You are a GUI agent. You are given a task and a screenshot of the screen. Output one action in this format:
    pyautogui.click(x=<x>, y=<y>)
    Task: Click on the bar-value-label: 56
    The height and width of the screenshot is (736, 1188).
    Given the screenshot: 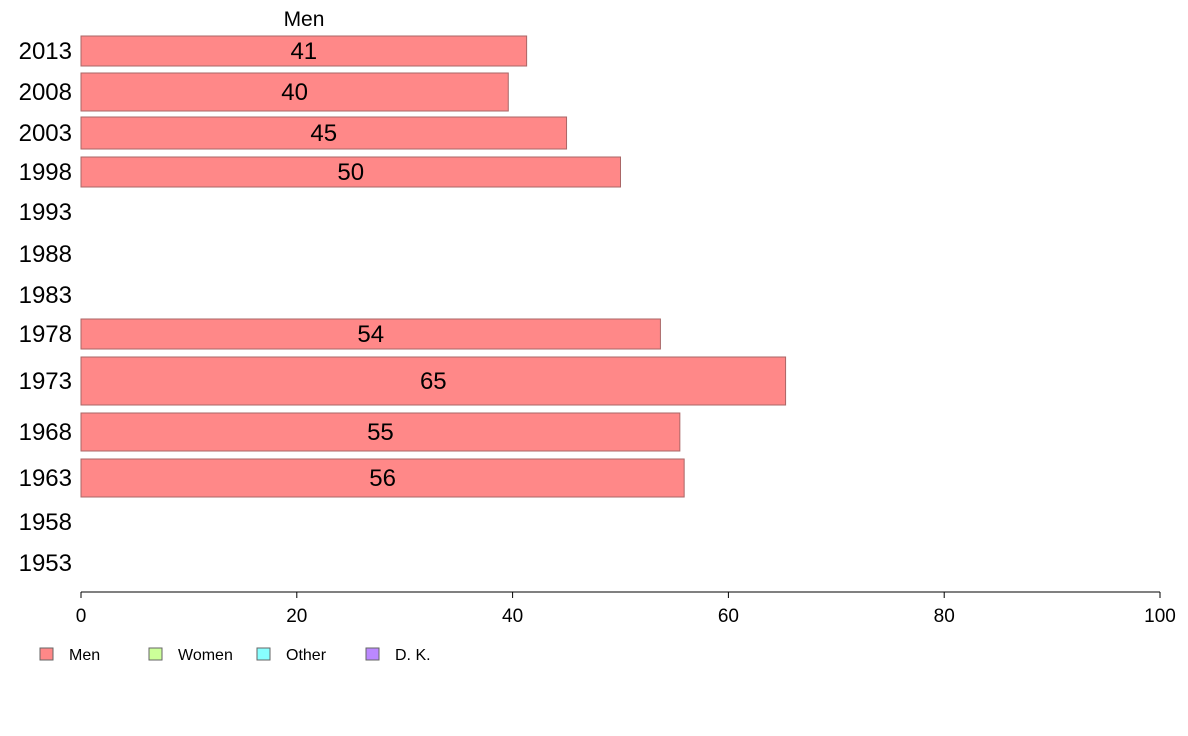 What is the action you would take?
    pyautogui.click(x=382, y=478)
    